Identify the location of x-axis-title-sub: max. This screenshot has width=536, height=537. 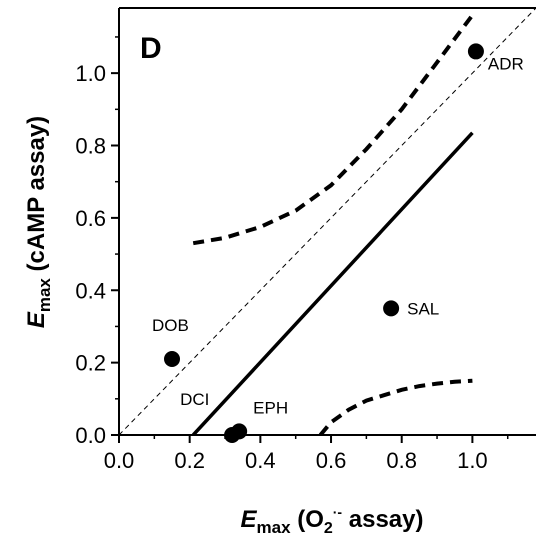
(274, 527).